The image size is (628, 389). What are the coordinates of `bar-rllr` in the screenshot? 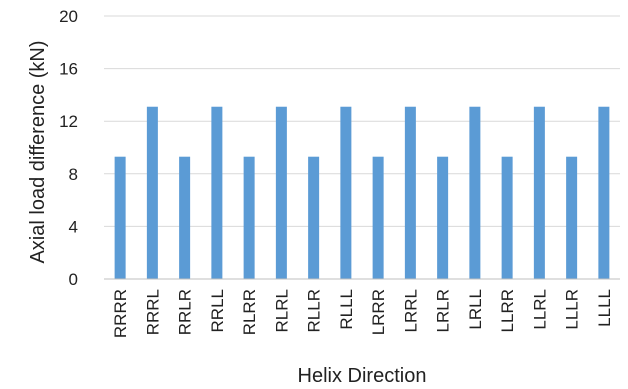 It's located at (314, 217).